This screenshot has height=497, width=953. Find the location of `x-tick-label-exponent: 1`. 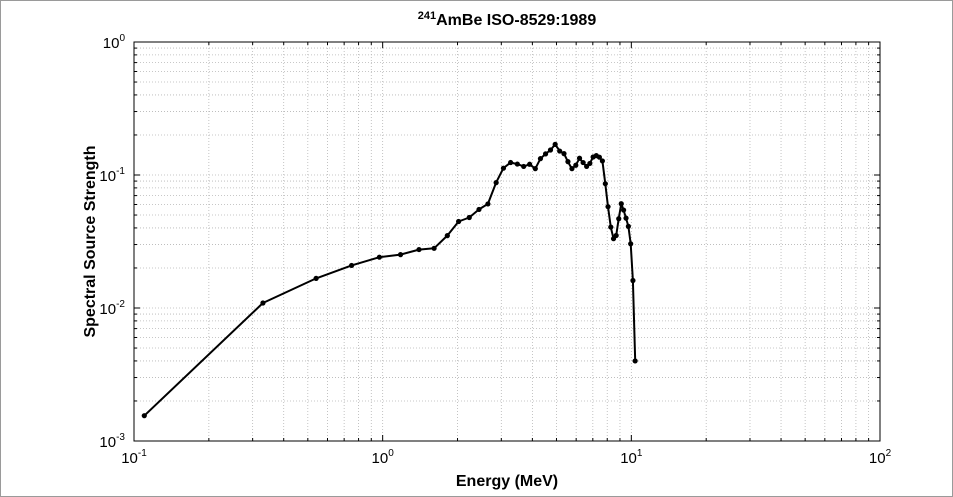

x-tick-label-exponent: 1 is located at coordinates (640, 453).